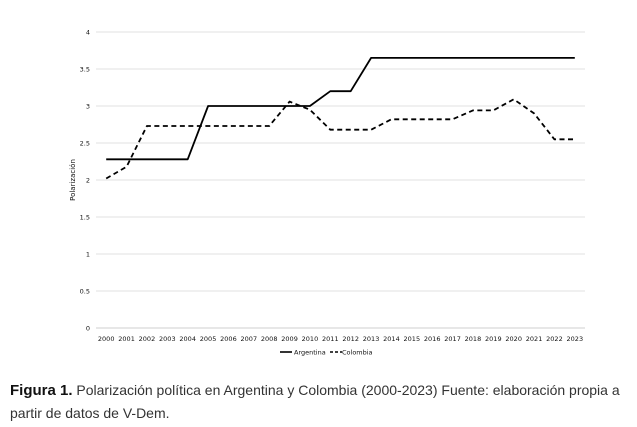 The height and width of the screenshot is (427, 637). Describe the element at coordinates (88, 328) in the screenshot. I see `y-tick-label: 0` at that location.